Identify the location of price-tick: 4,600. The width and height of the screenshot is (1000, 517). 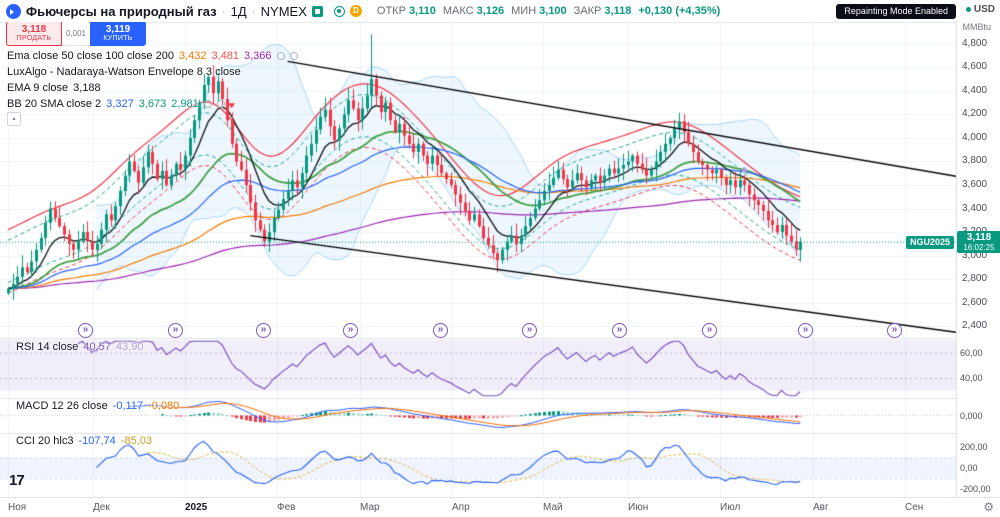
(975, 67).